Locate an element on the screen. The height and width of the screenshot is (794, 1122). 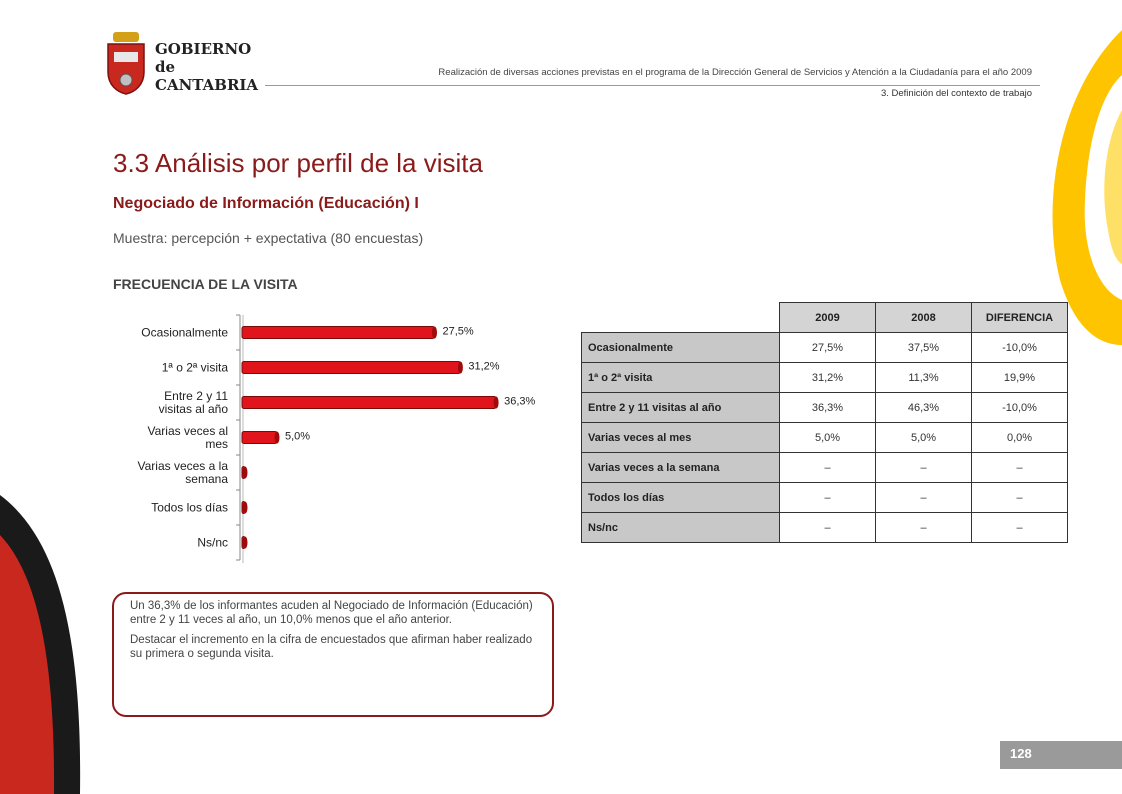
table-row: Todos los días – – – is located at coordinates (824, 497).